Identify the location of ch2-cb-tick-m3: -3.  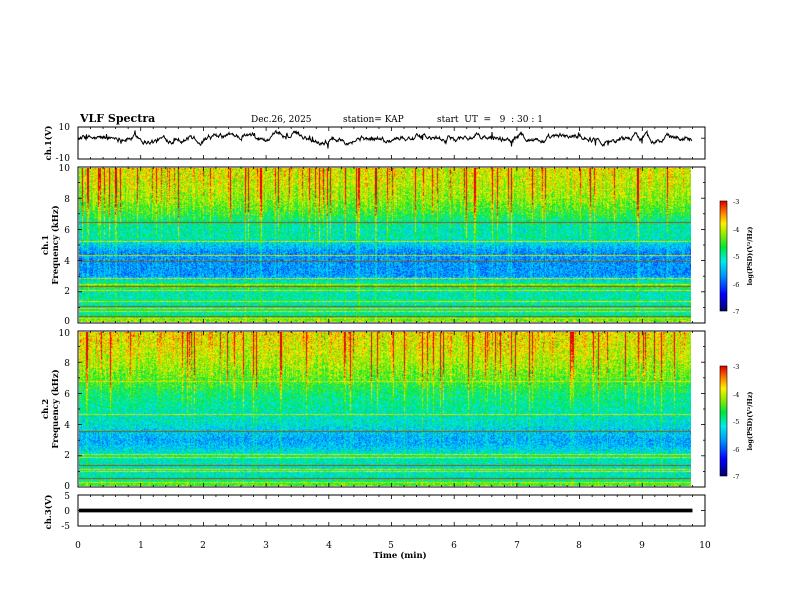
(736, 367).